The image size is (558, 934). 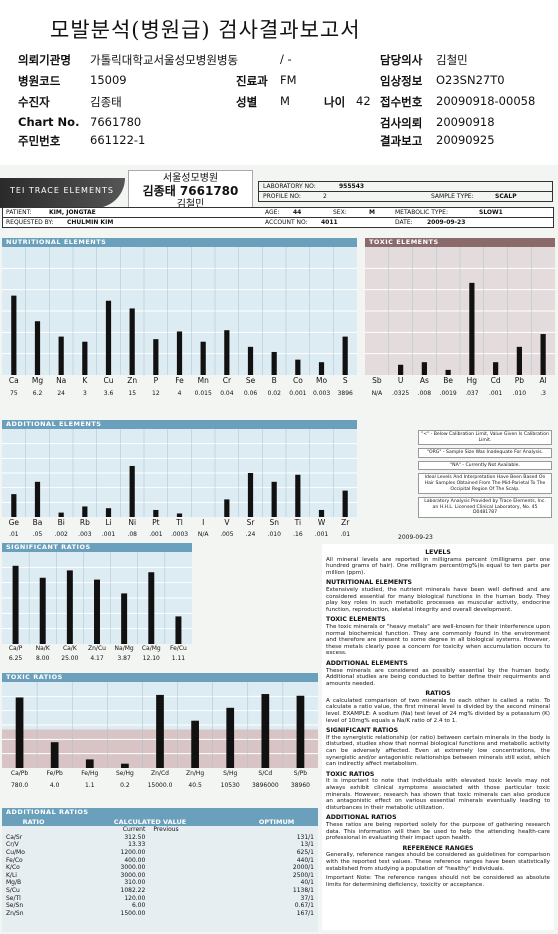 I want to click on category-label: Mo, so click(x=322, y=380).